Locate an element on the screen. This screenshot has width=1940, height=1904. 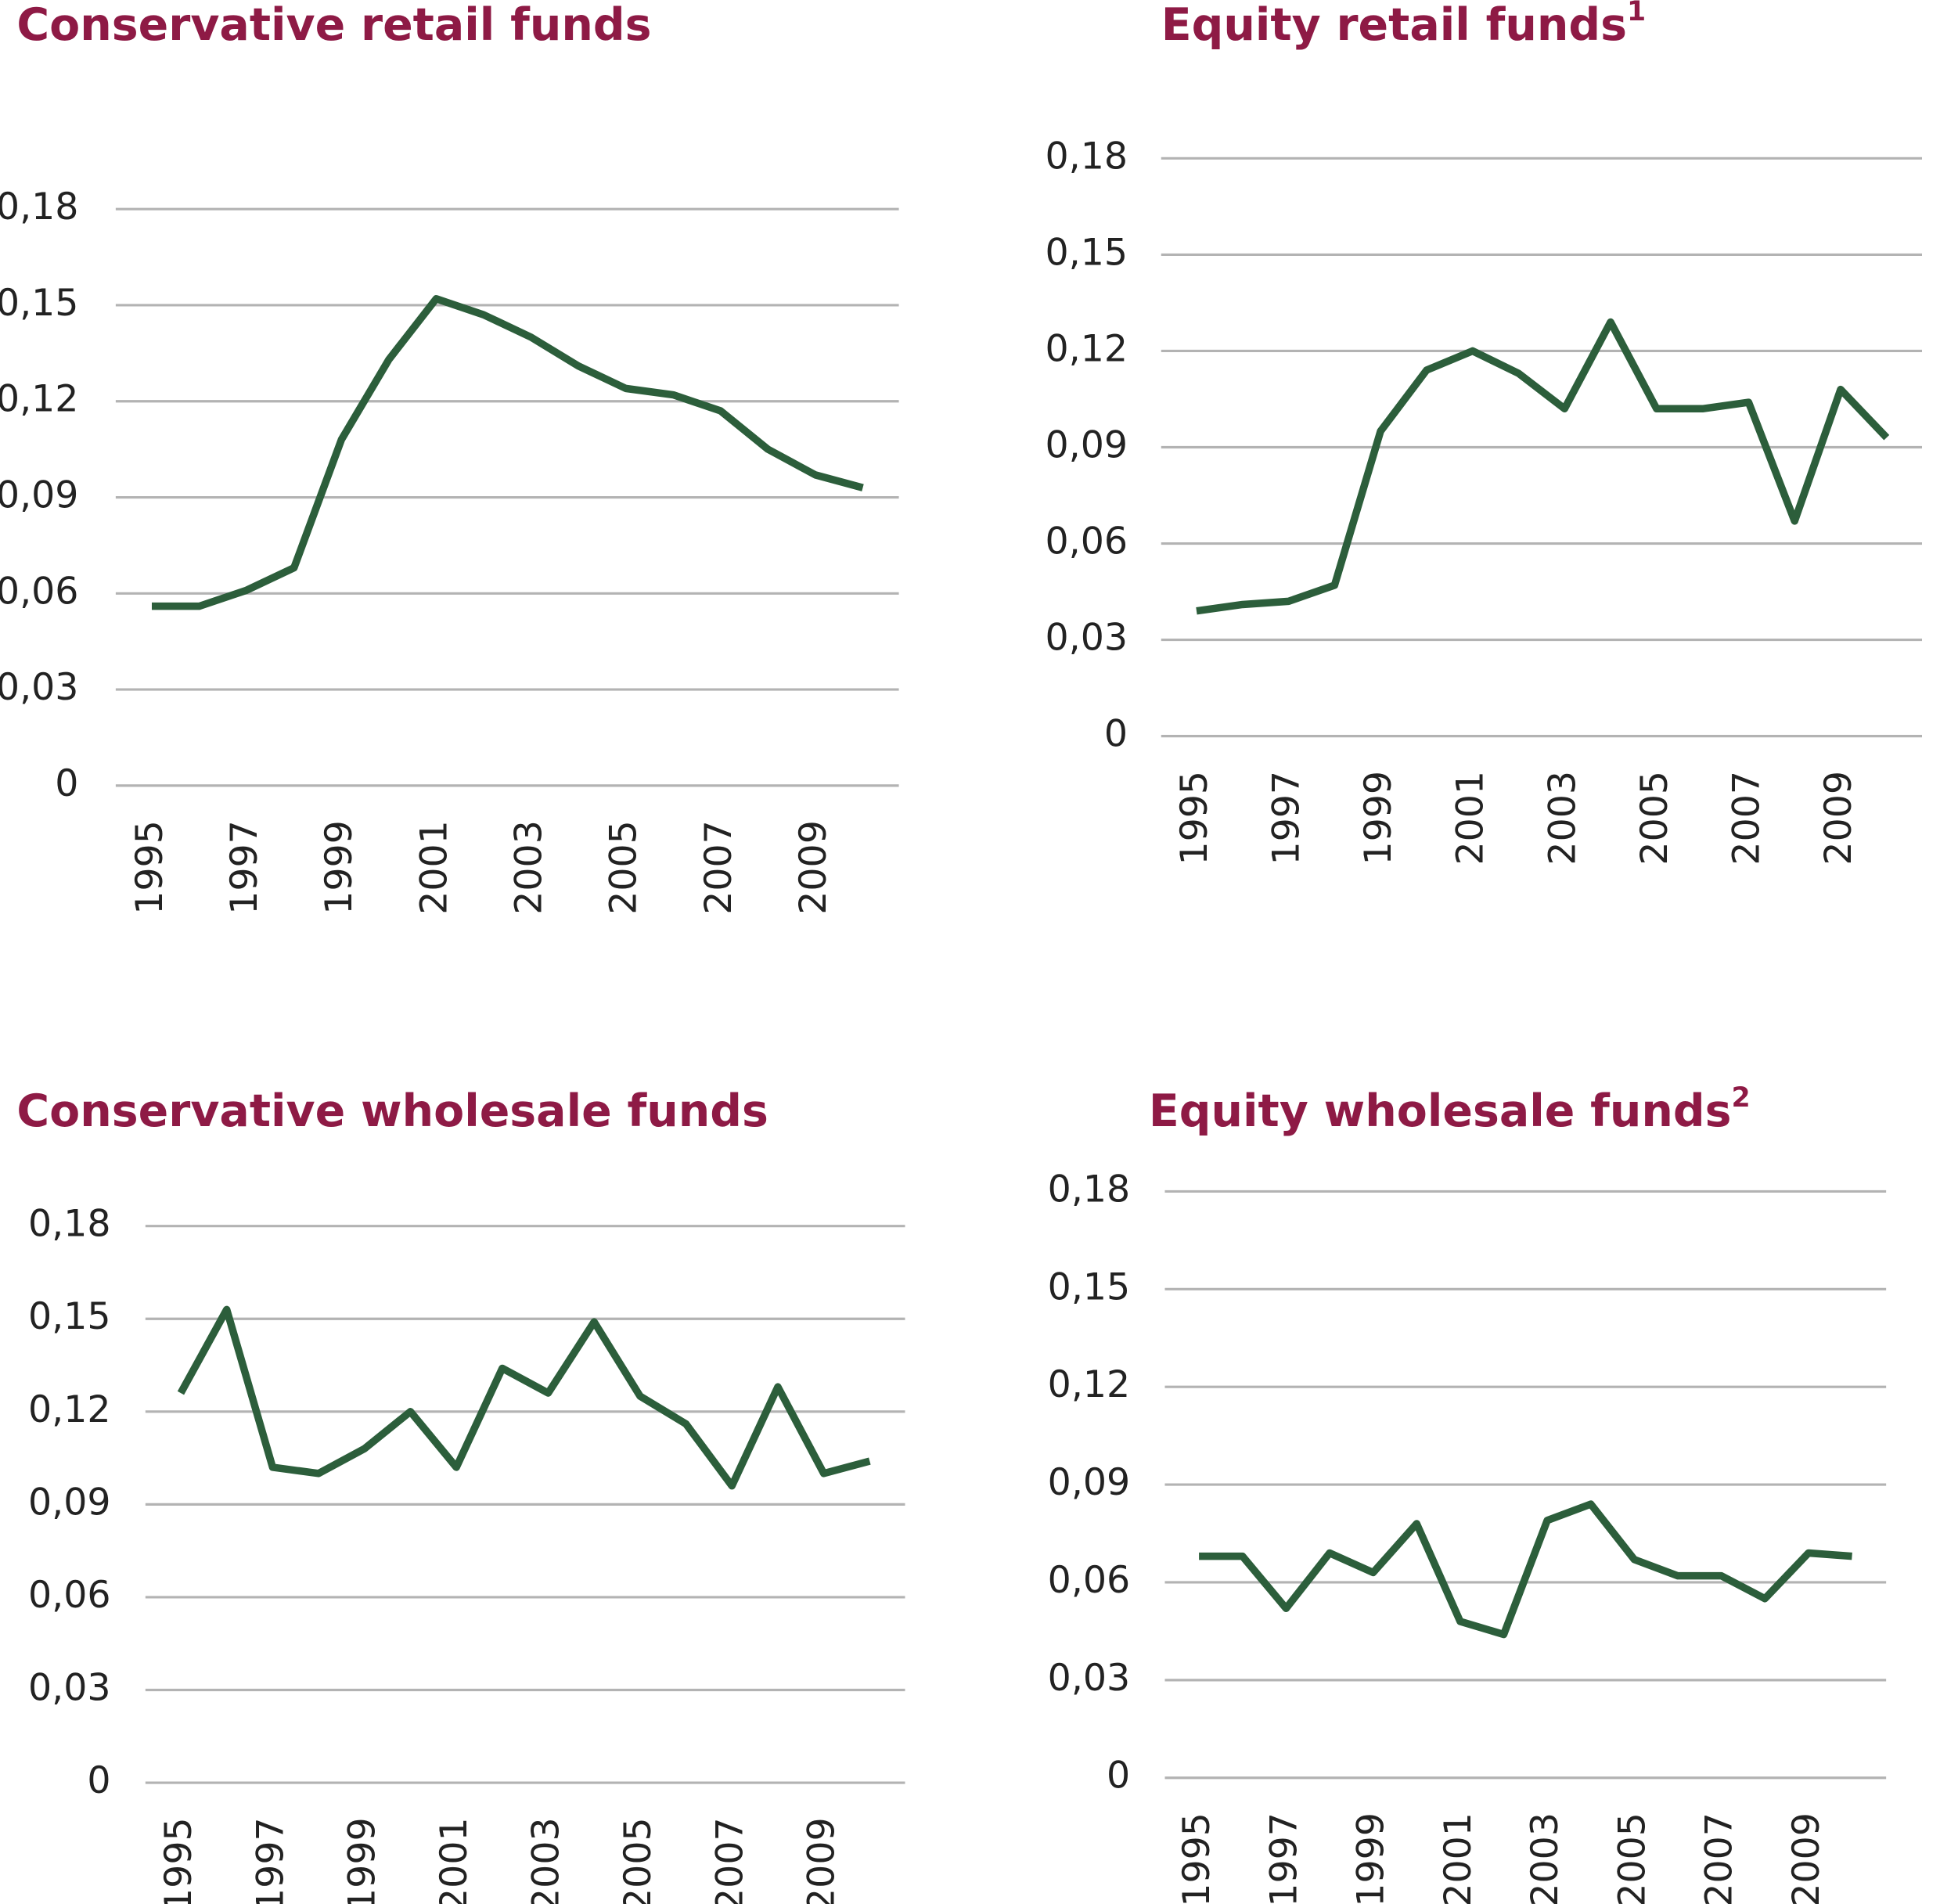
chart-title: Equity retail funds1 is located at coordinates (1403, 25).